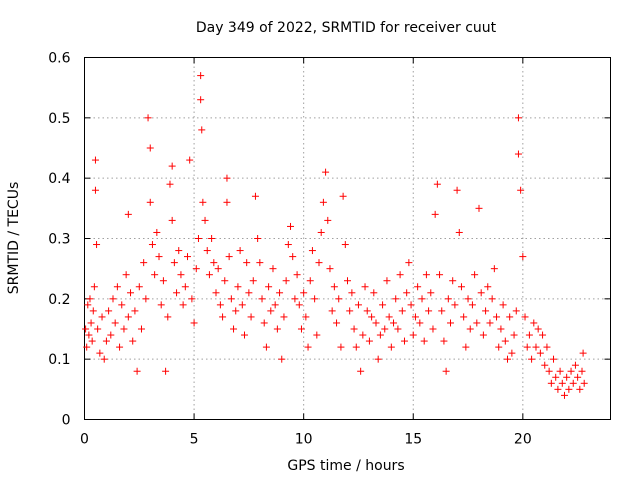 Image resolution: width=640 pixels, height=480 pixels. I want to click on y-tick-label: 0.5, so click(59, 119).